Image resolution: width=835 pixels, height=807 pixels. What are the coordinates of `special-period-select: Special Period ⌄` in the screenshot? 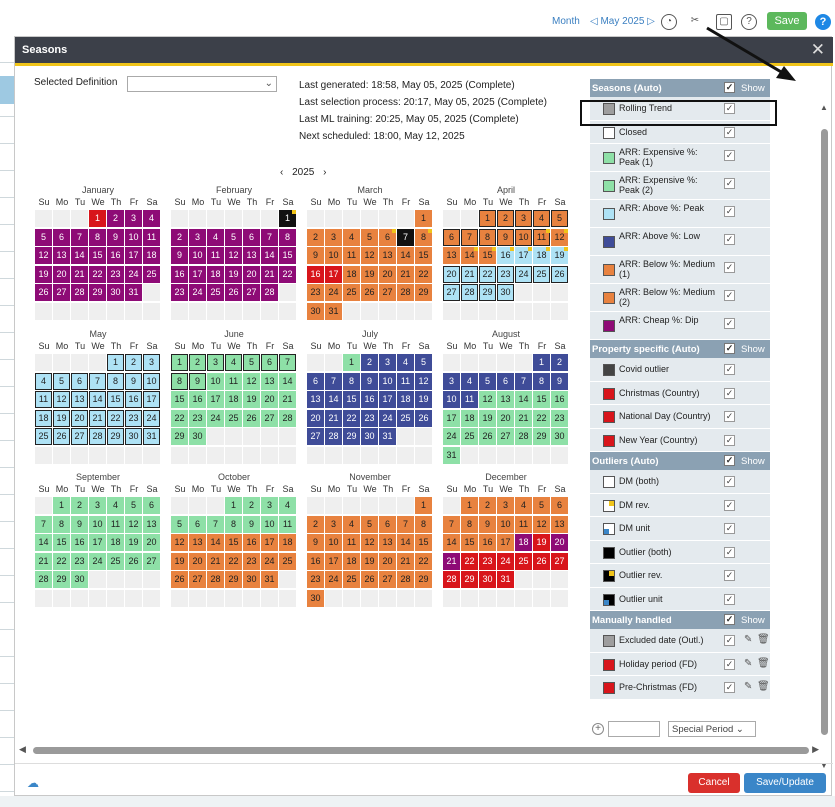 It's located at (712, 729).